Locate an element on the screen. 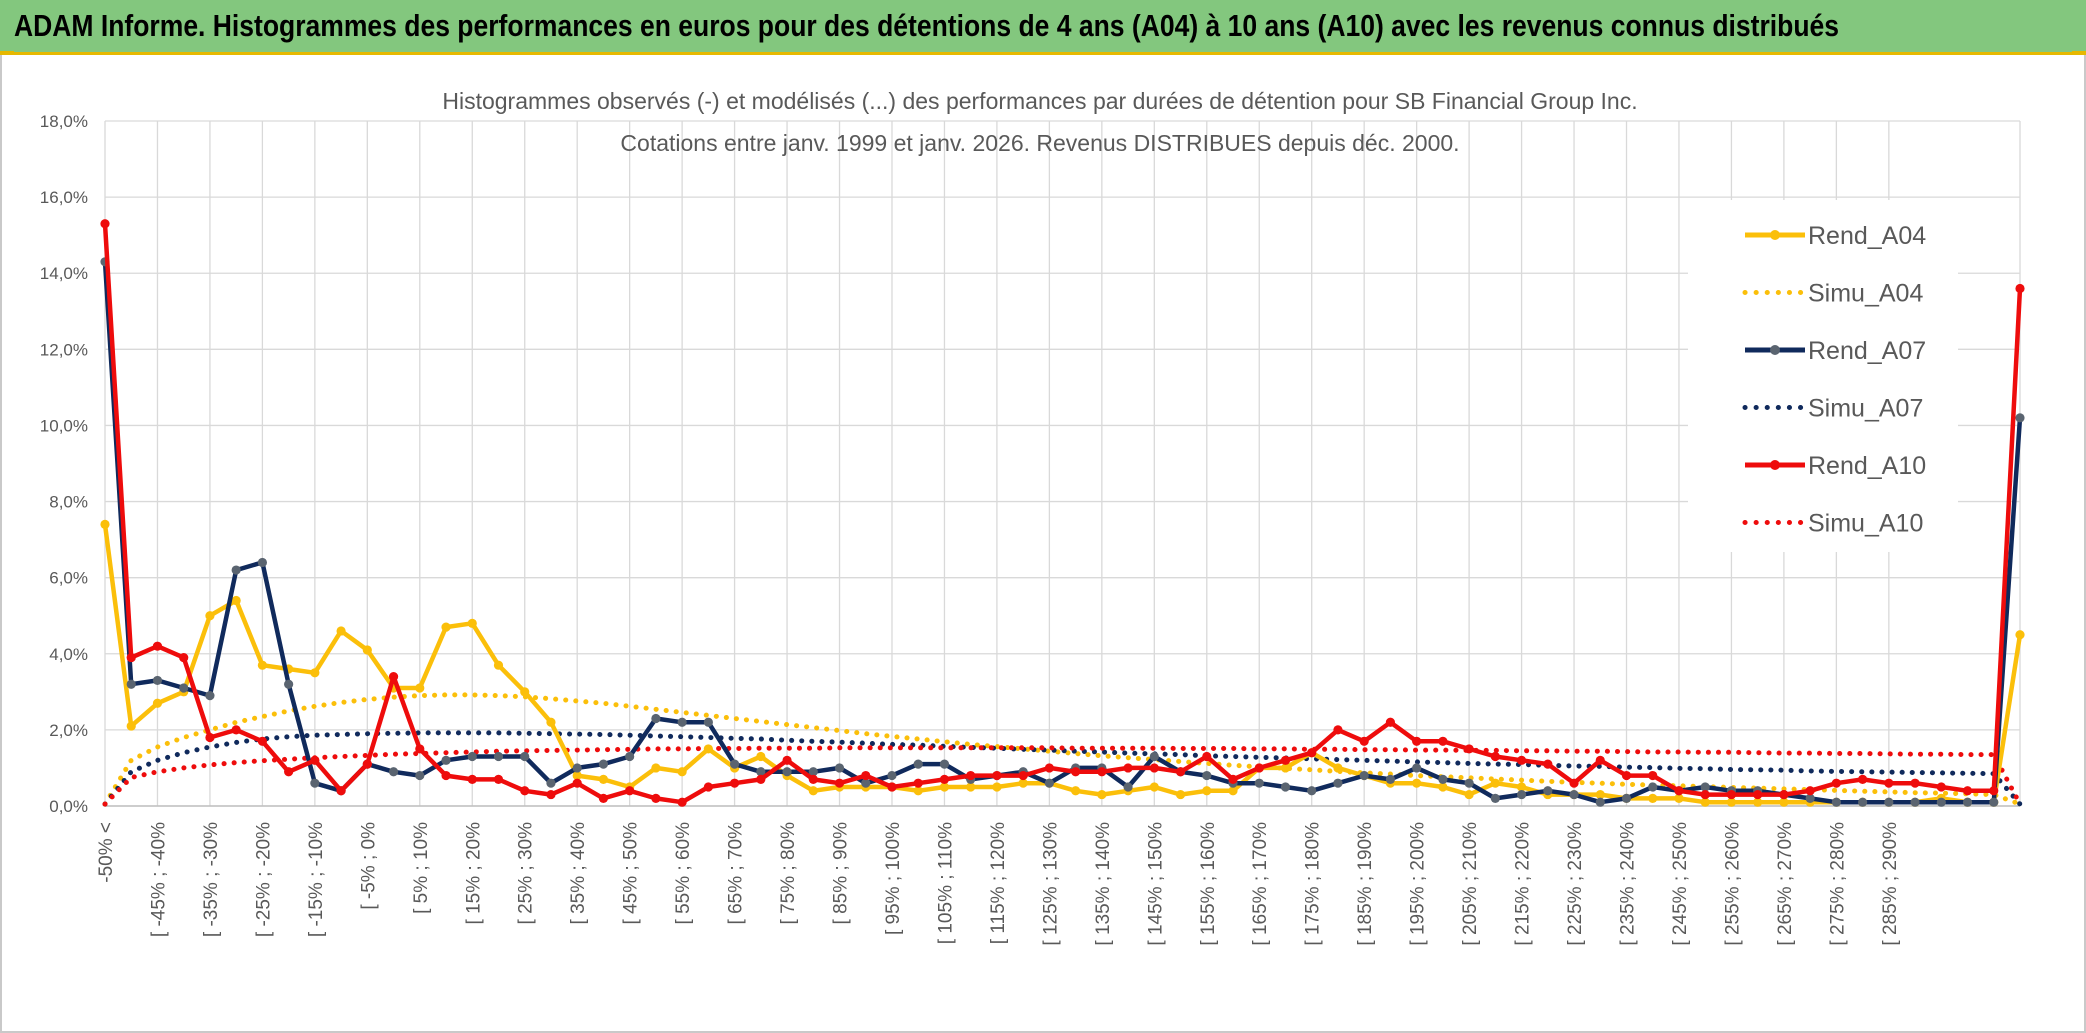  x-tick-label: [ 85% ; 90% is located at coordinates (841, 873).